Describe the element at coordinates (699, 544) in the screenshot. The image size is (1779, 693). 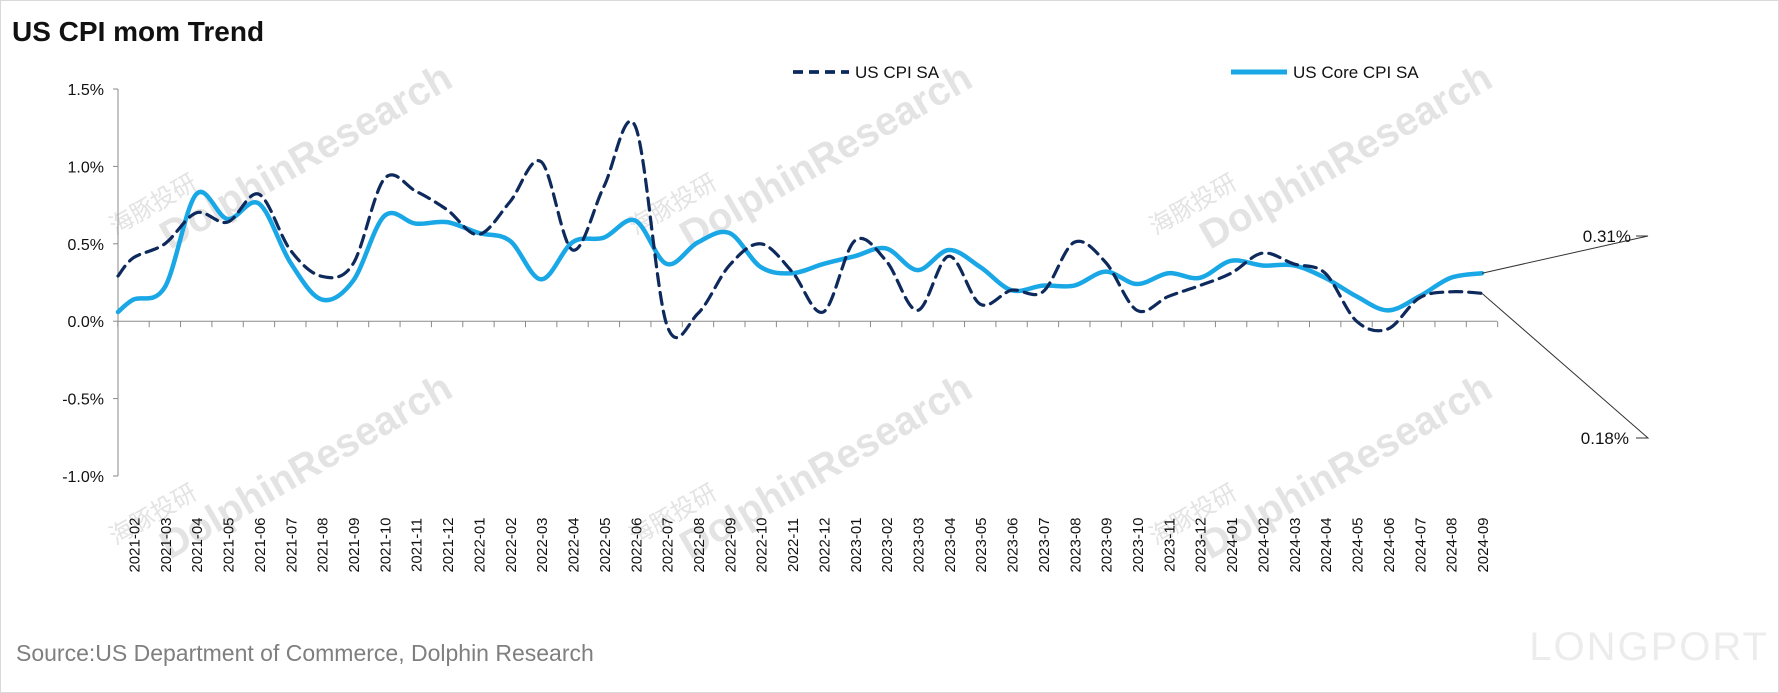
I see `x-tick-label: 2022-08` at that location.